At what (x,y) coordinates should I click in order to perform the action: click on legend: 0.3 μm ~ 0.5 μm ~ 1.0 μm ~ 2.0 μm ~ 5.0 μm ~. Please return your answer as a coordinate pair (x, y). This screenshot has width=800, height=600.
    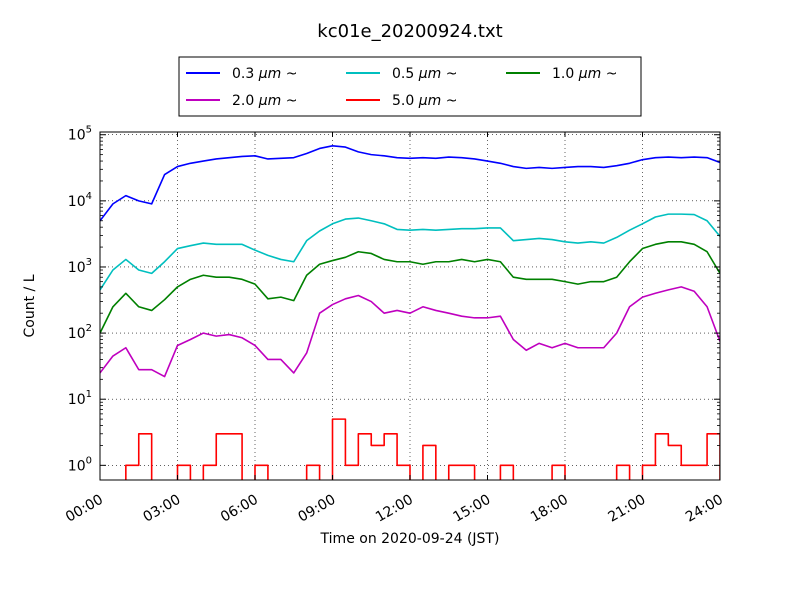
    Looking at the image, I should click on (410, 86).